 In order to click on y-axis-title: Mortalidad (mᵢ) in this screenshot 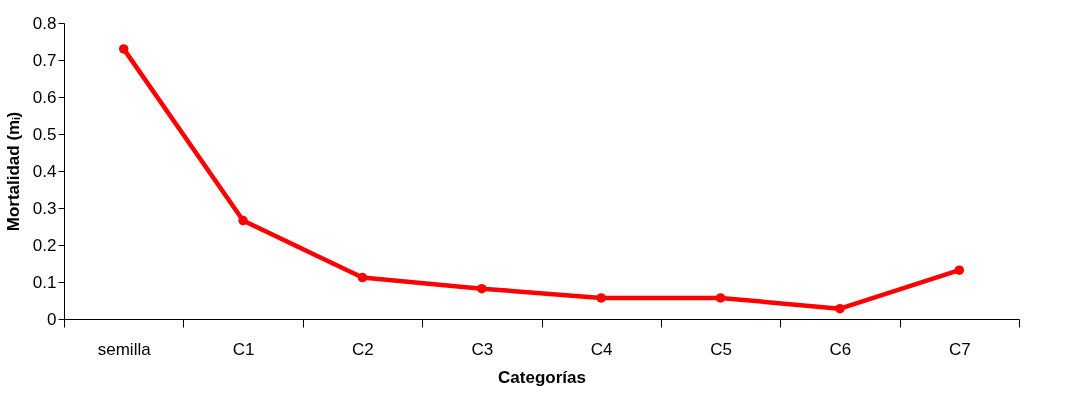, I will do `click(13, 171)`.